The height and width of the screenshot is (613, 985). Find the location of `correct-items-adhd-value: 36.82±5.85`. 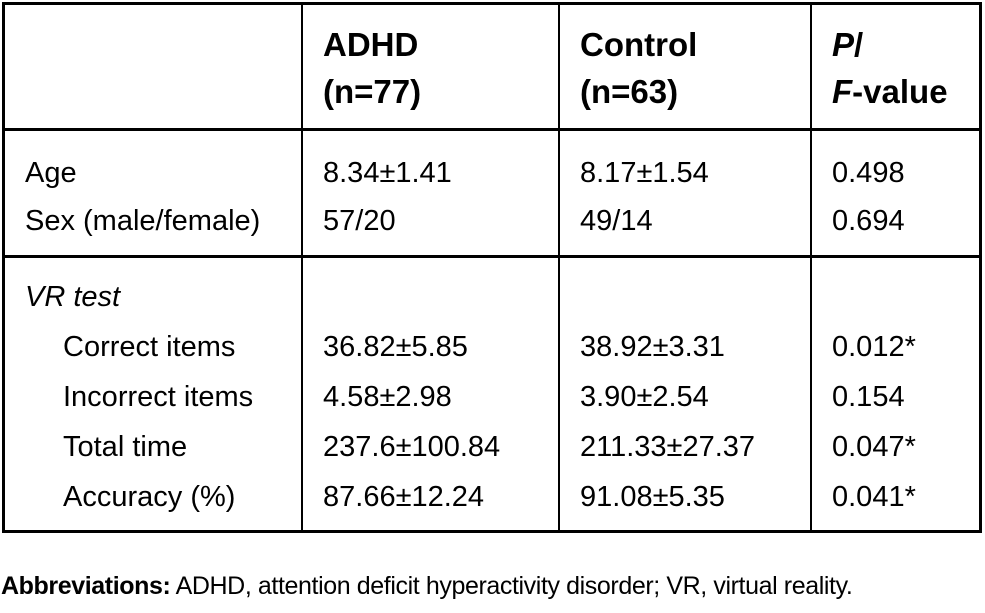

correct-items-adhd-value: 36.82±5.85 is located at coordinates (395, 347).